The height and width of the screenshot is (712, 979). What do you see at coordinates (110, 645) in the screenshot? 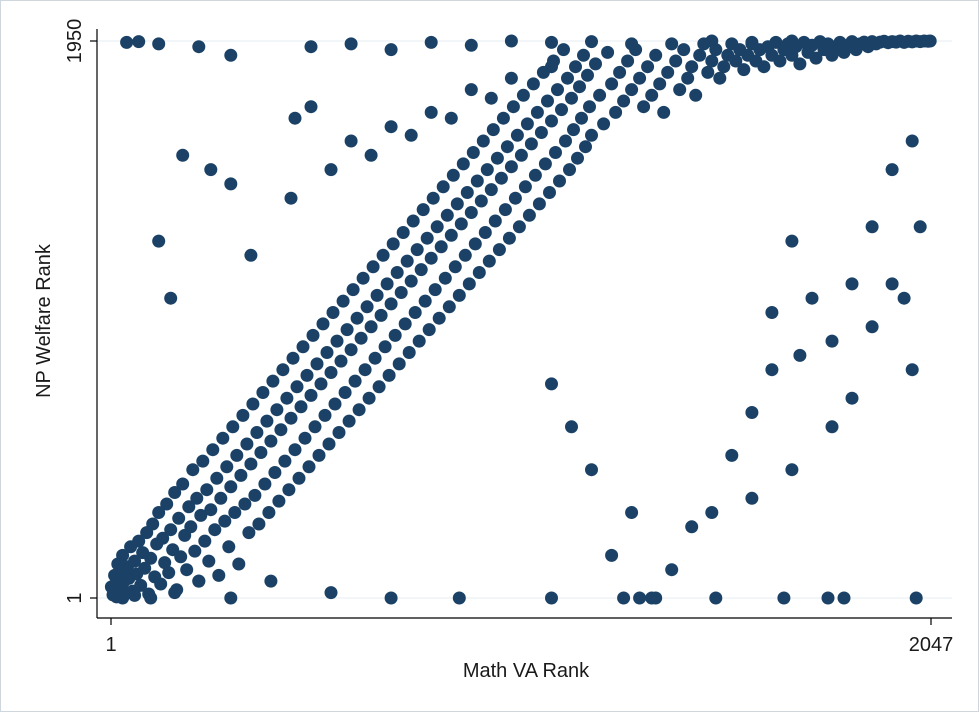
I see `x-tick-label: 1` at bounding box center [110, 645].